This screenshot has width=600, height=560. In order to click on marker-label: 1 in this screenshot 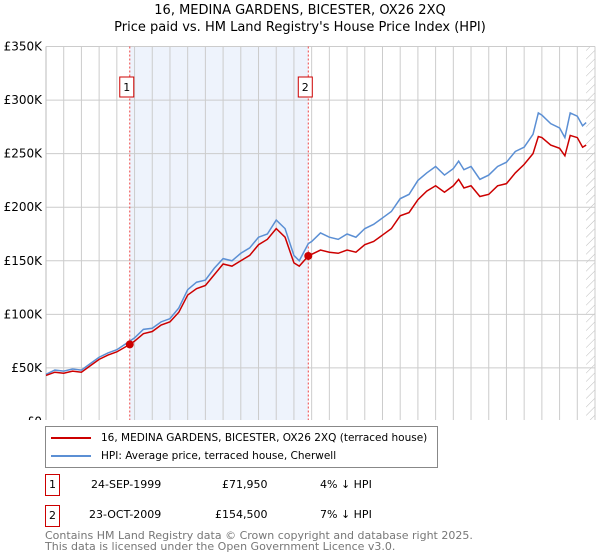, I will do `click(126, 87)`.